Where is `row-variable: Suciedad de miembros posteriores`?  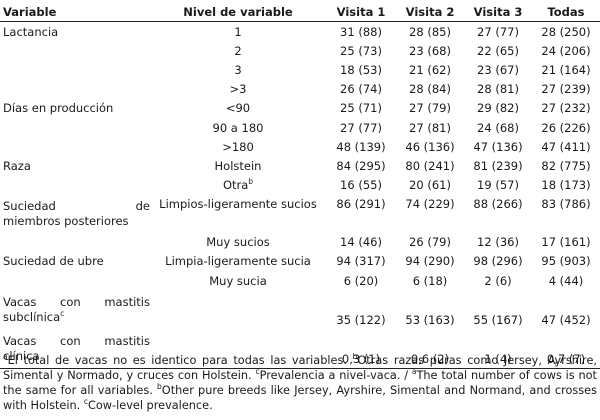 row-variable: Suciedad de miembros posteriores is located at coordinates (75, 214).